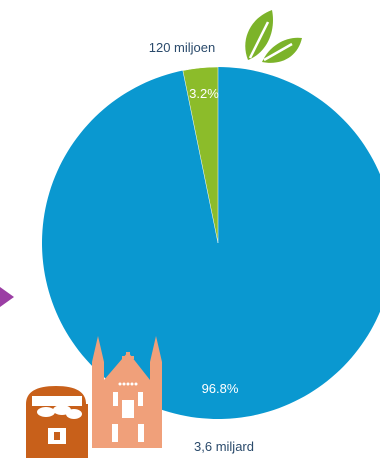 The height and width of the screenshot is (458, 380). I want to click on arrow-right-icon, so click(7, 297).